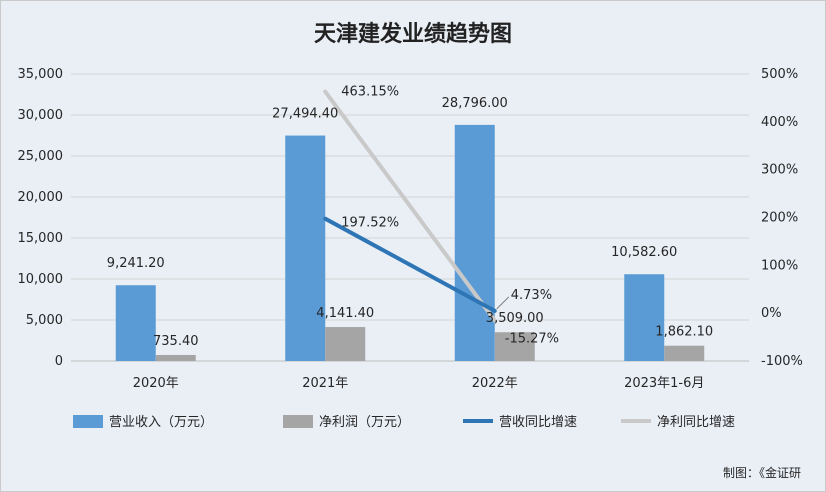 This screenshot has height=492, width=826. What do you see at coordinates (779, 170) in the screenshot?
I see `right-tick-label: 300%` at bounding box center [779, 170].